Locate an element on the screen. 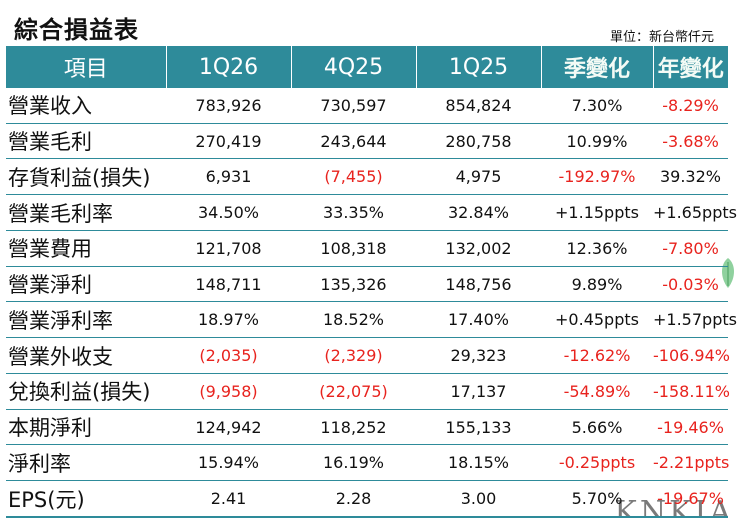  table-cell: -54.89% is located at coordinates (597, 391).